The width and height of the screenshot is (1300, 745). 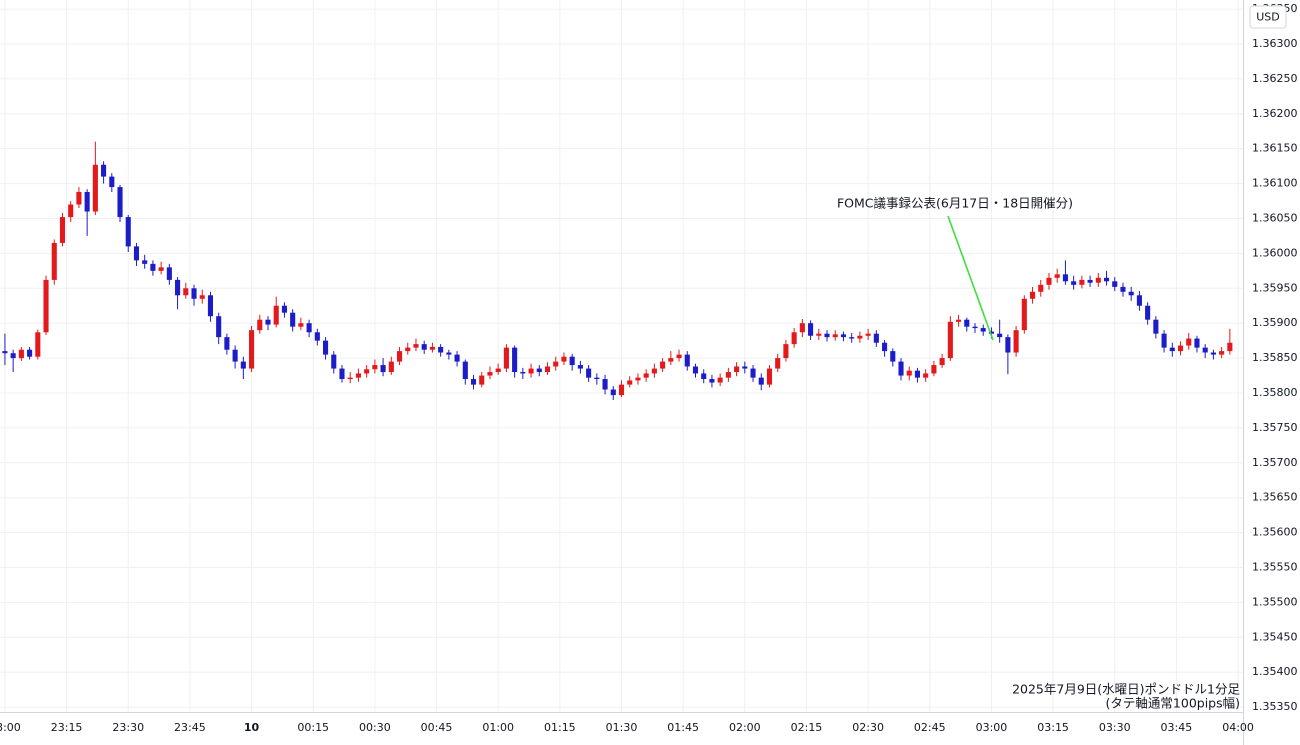 What do you see at coordinates (1177, 727) in the screenshot?
I see `x-tick-label: 03:45` at bounding box center [1177, 727].